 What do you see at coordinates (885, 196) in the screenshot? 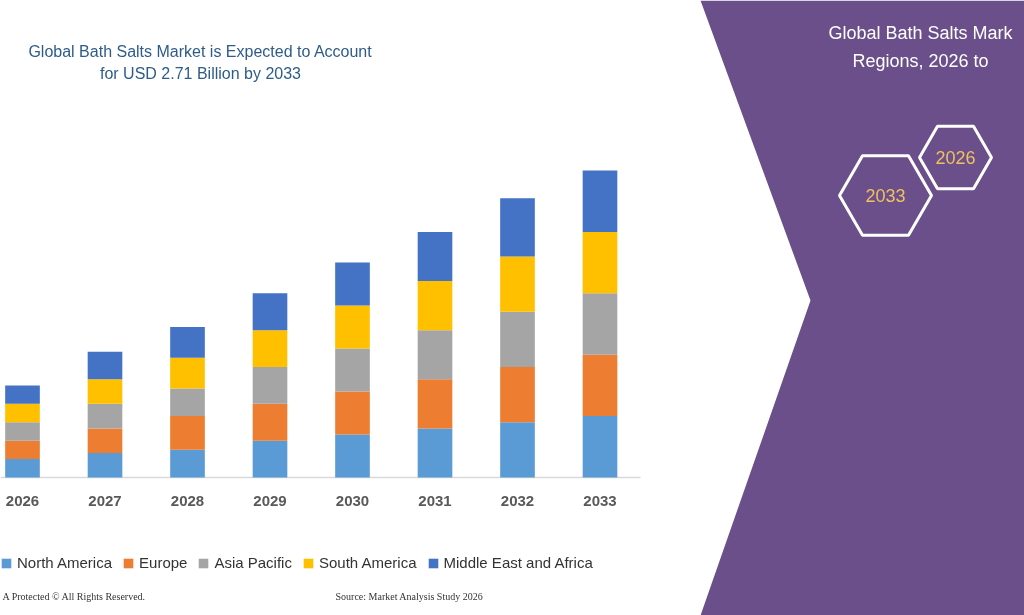
I see `text: 2033` at bounding box center [885, 196].